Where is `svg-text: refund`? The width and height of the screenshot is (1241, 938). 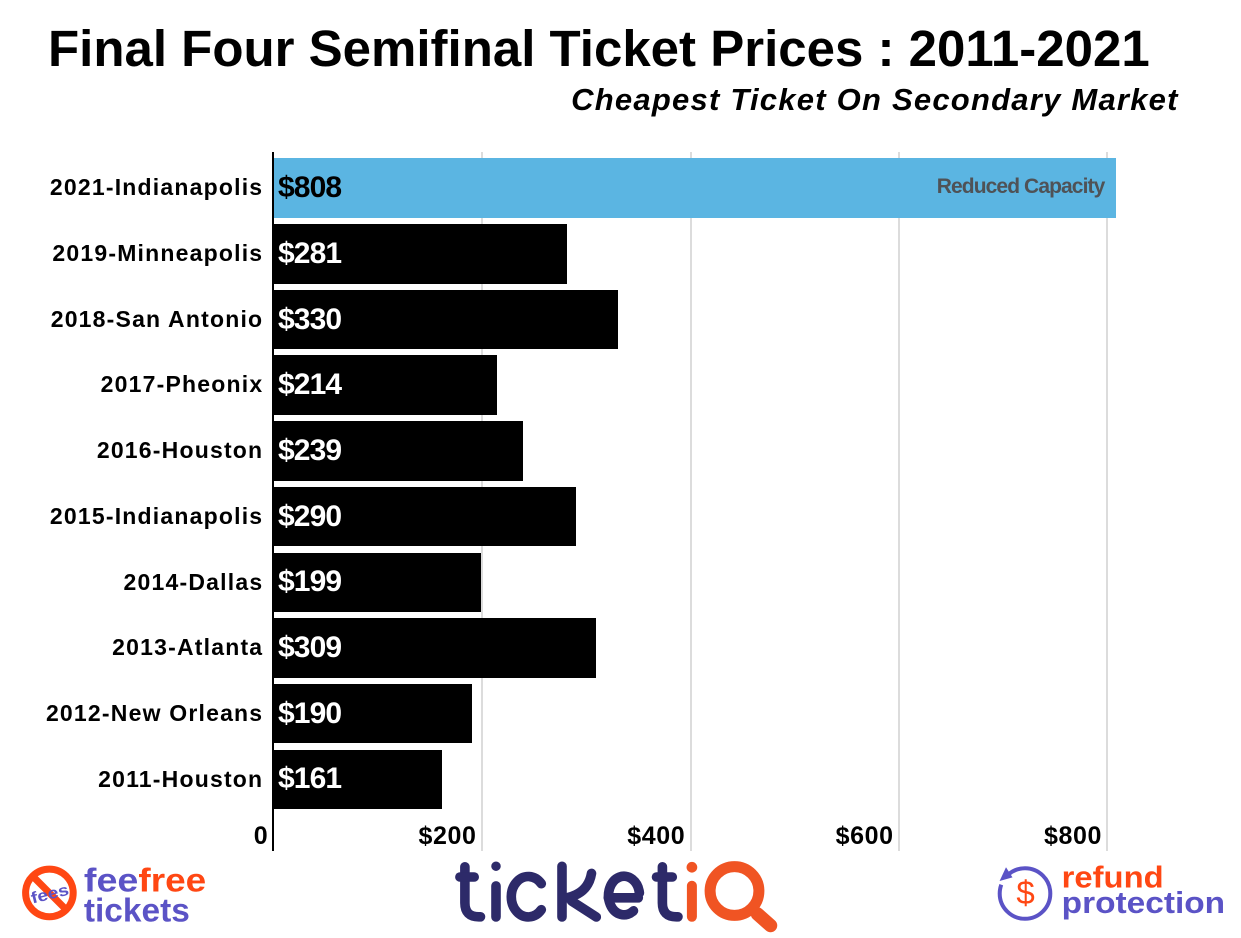
svg-text: refund is located at coordinates (1113, 876).